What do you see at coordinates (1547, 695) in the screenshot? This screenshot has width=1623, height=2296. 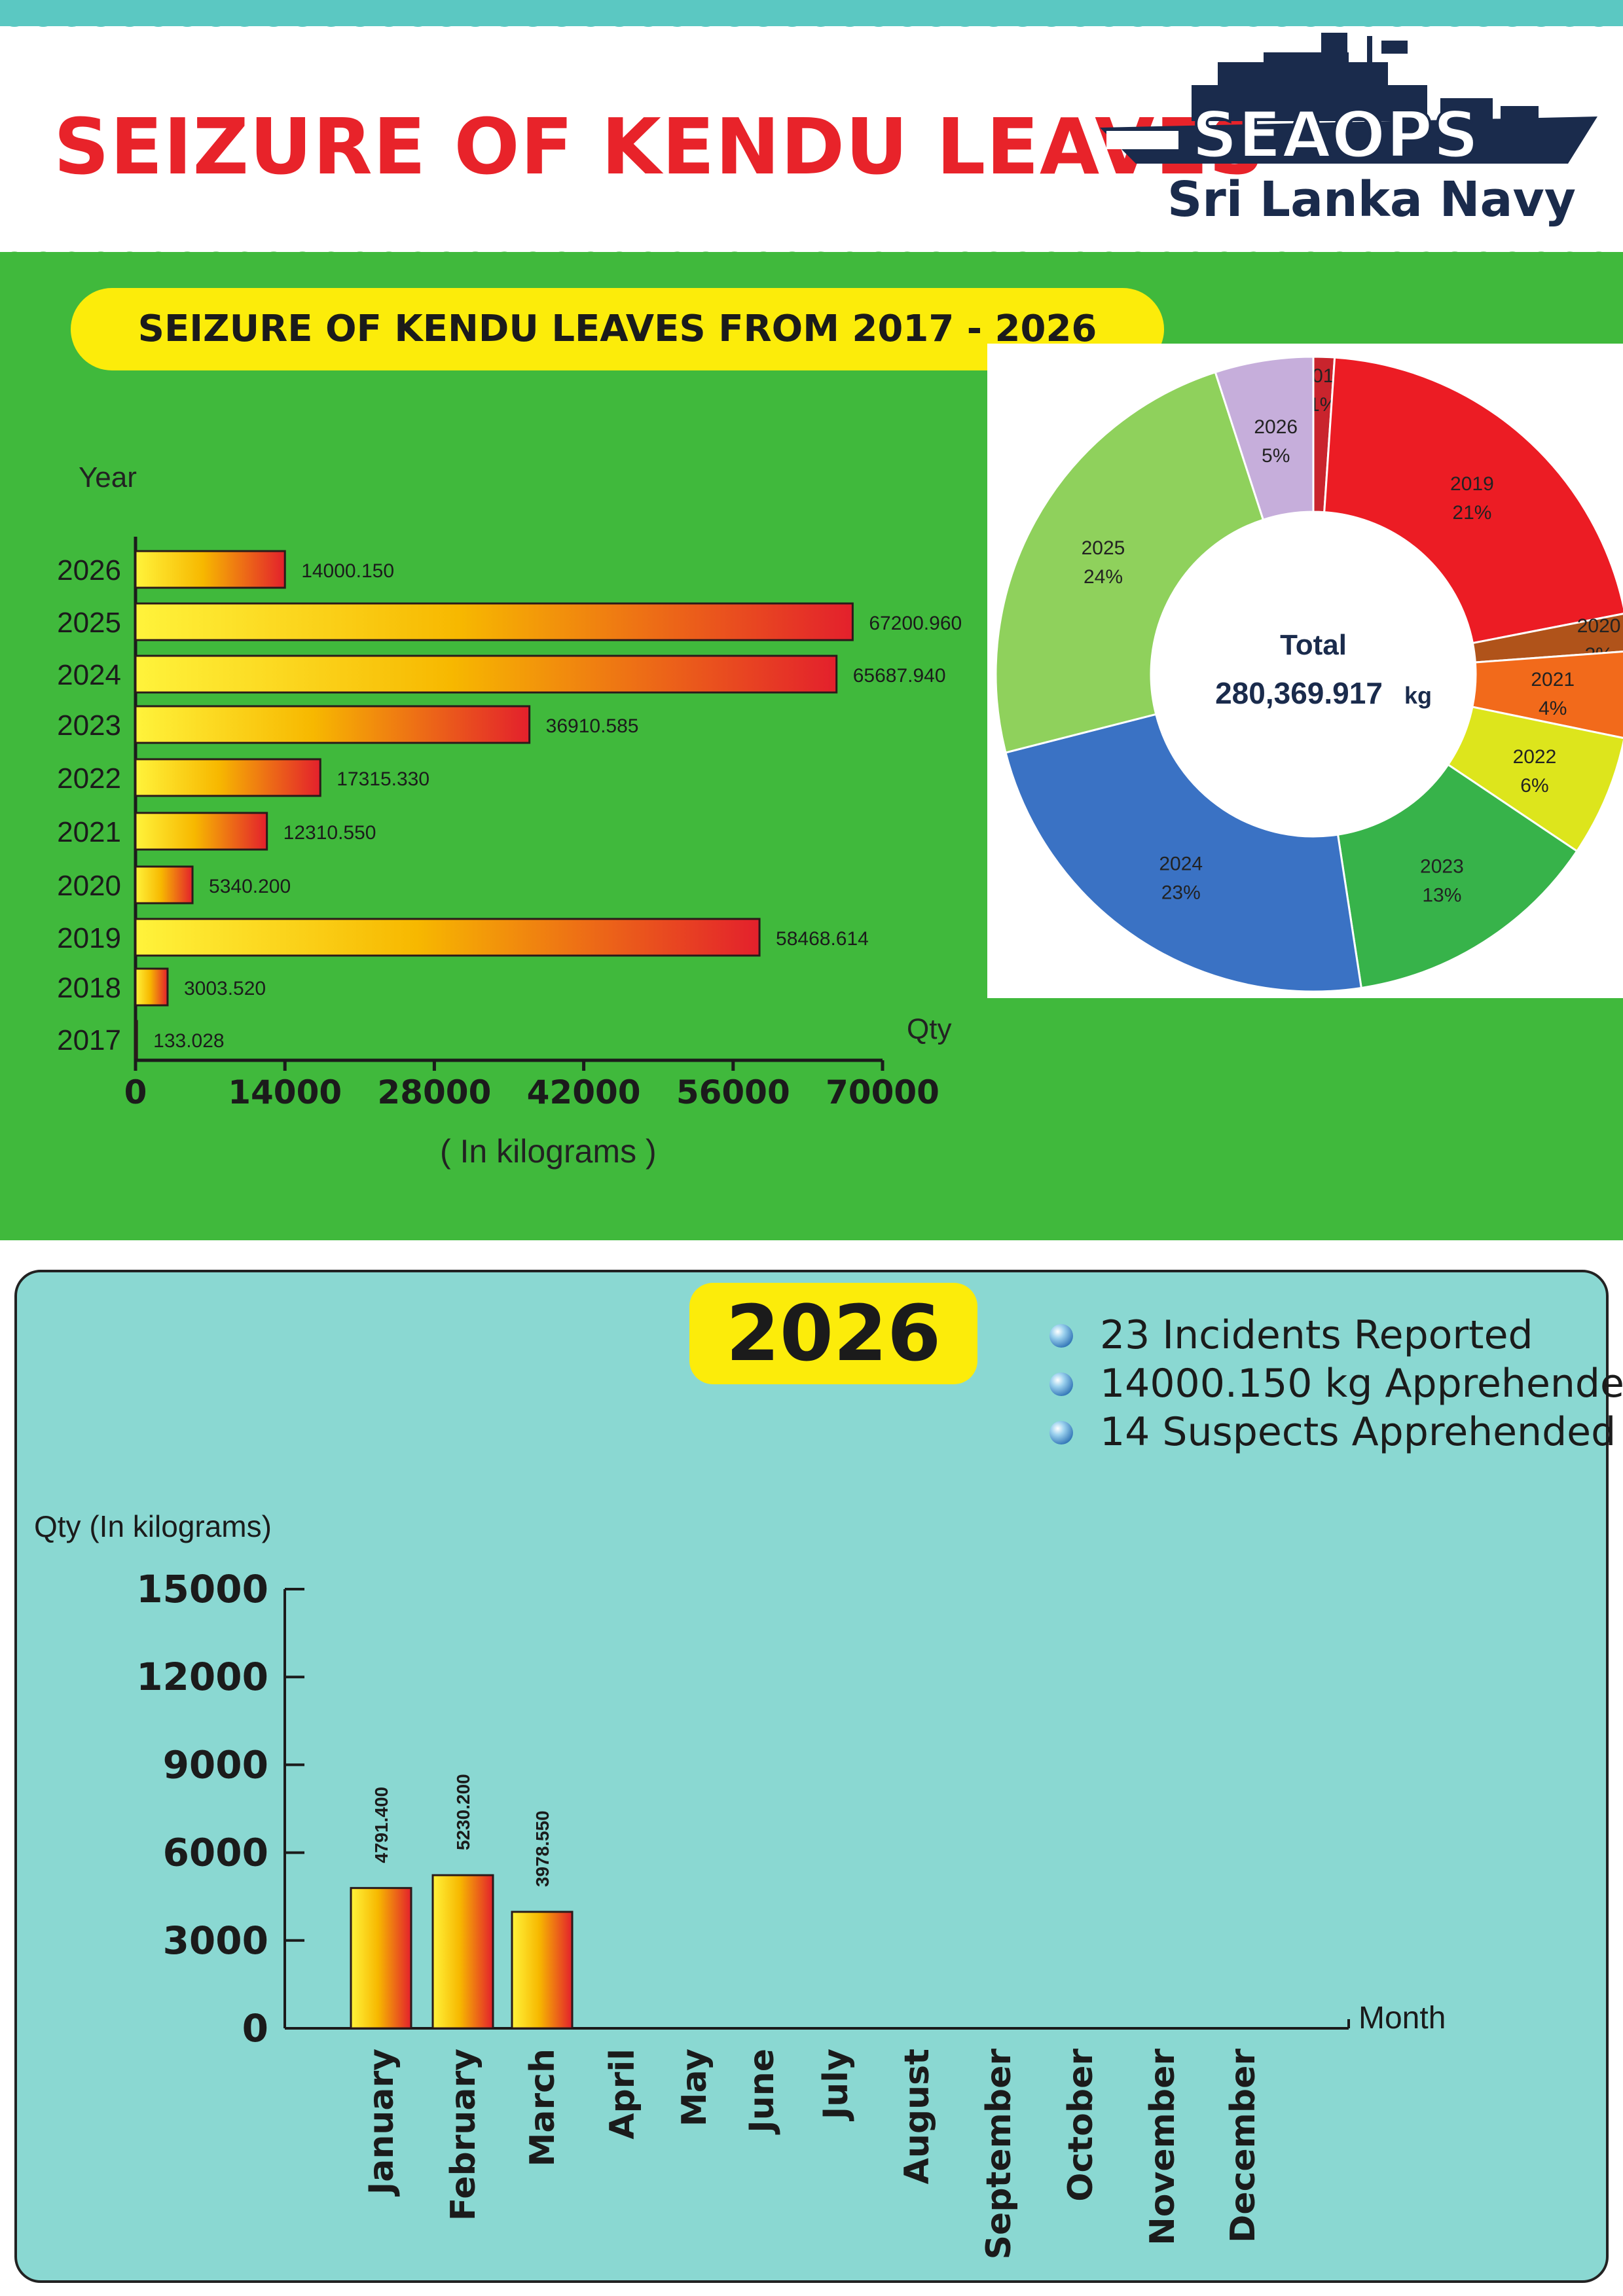 I see `donut-slice-2021` at bounding box center [1547, 695].